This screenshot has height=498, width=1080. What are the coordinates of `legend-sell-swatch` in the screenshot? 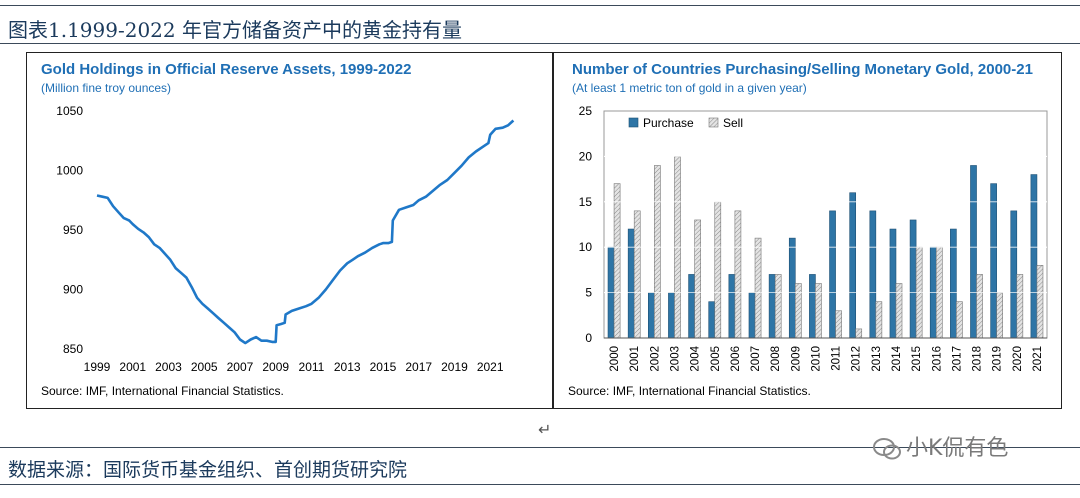 It's located at (713, 122).